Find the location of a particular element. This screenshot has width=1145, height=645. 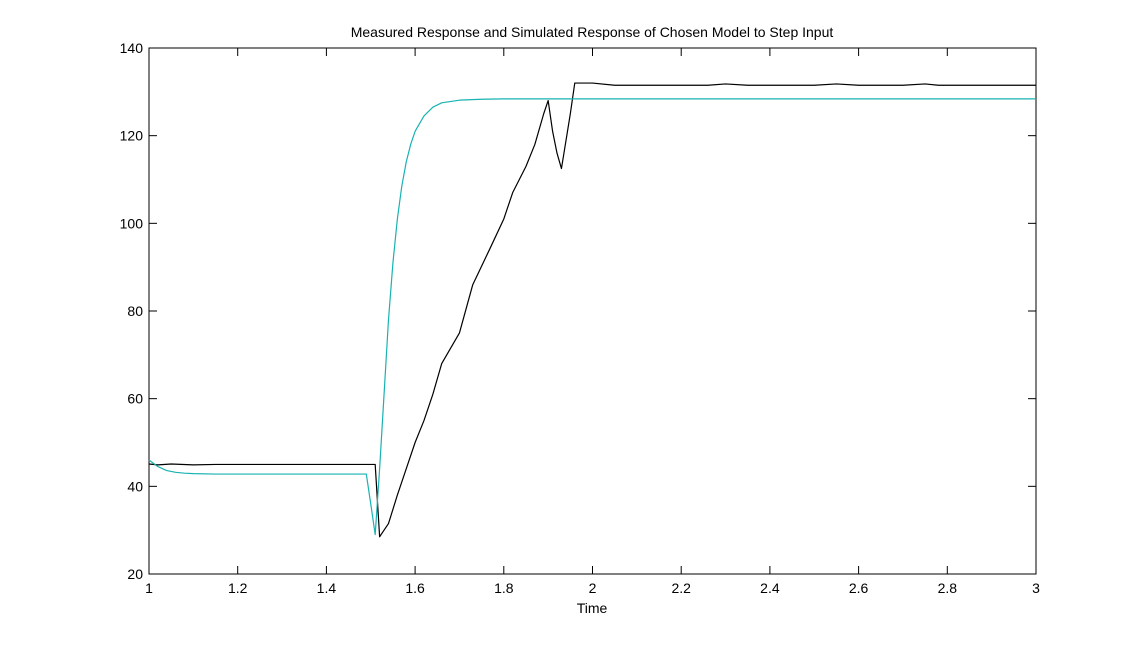

x-tick-label: 1.8 is located at coordinates (504, 588).